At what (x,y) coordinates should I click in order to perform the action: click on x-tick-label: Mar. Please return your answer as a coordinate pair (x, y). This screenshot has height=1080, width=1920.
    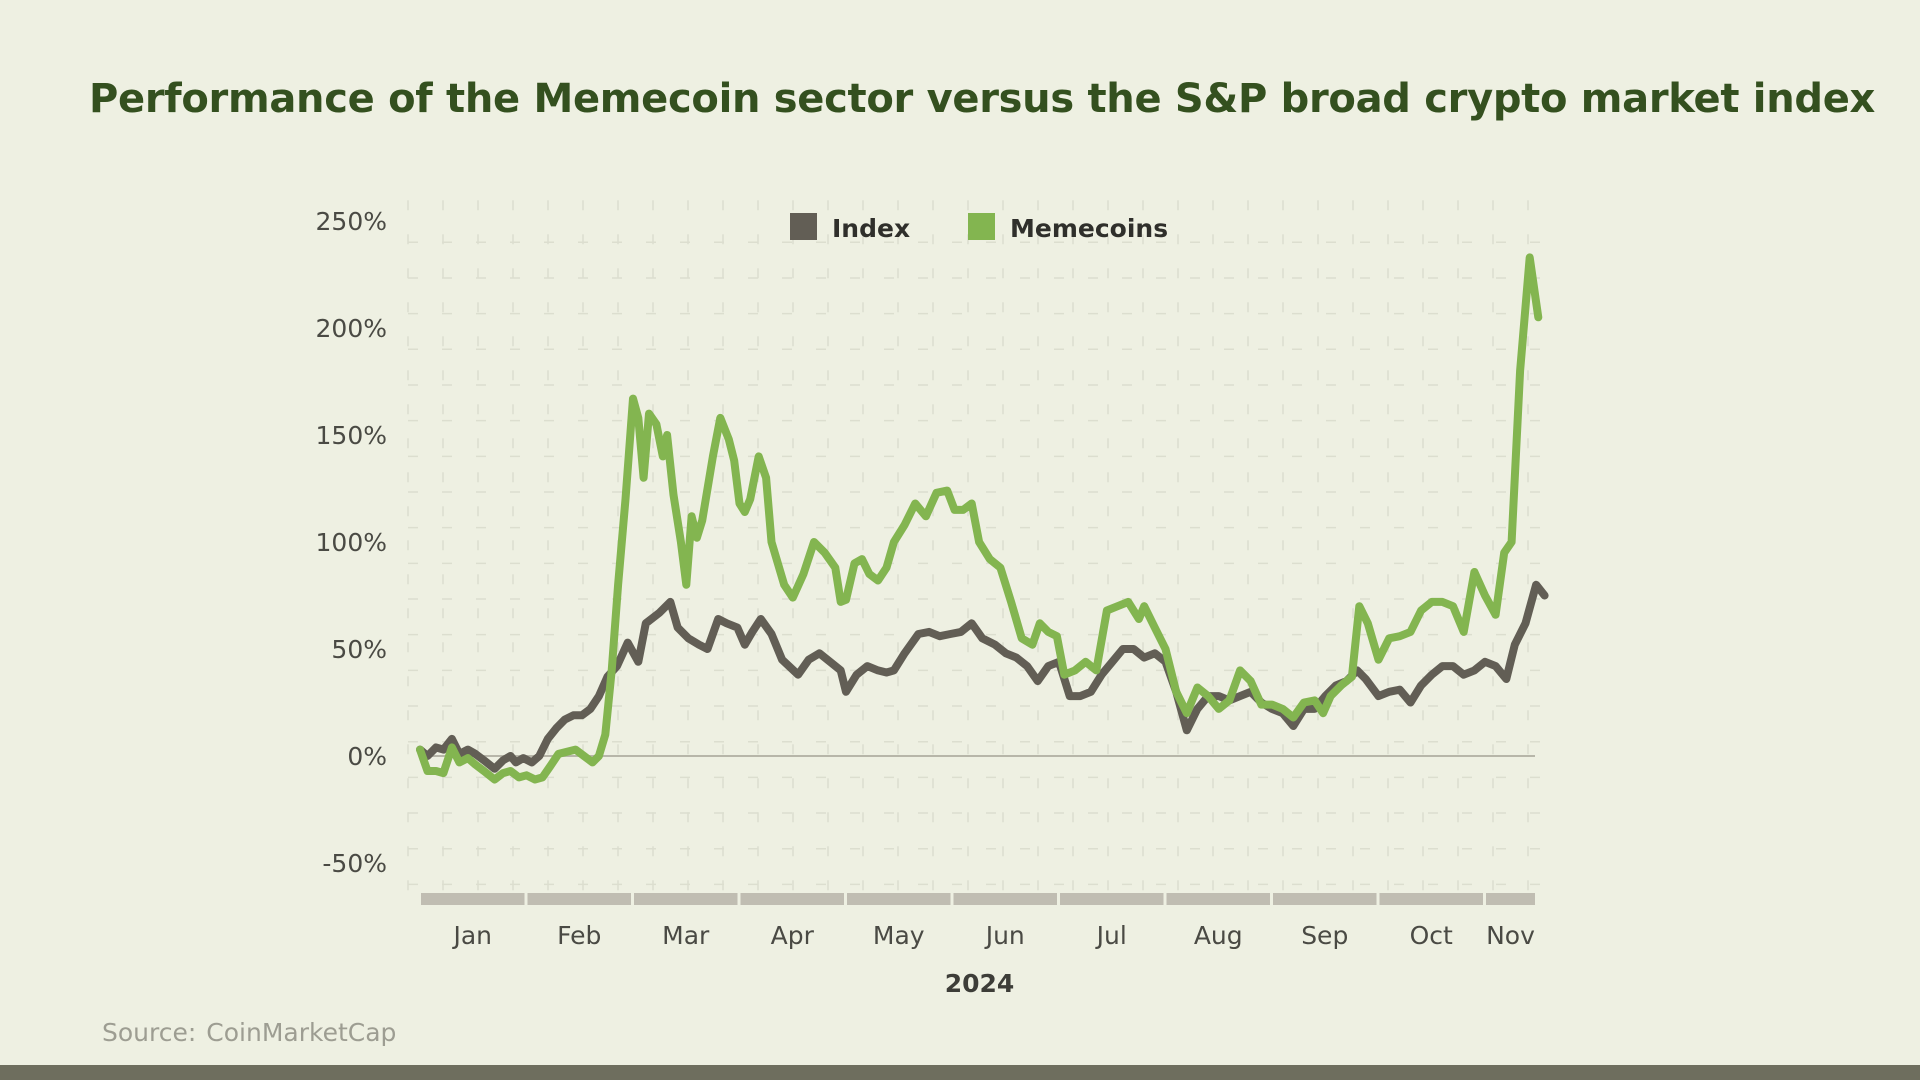
    Looking at the image, I should click on (686, 935).